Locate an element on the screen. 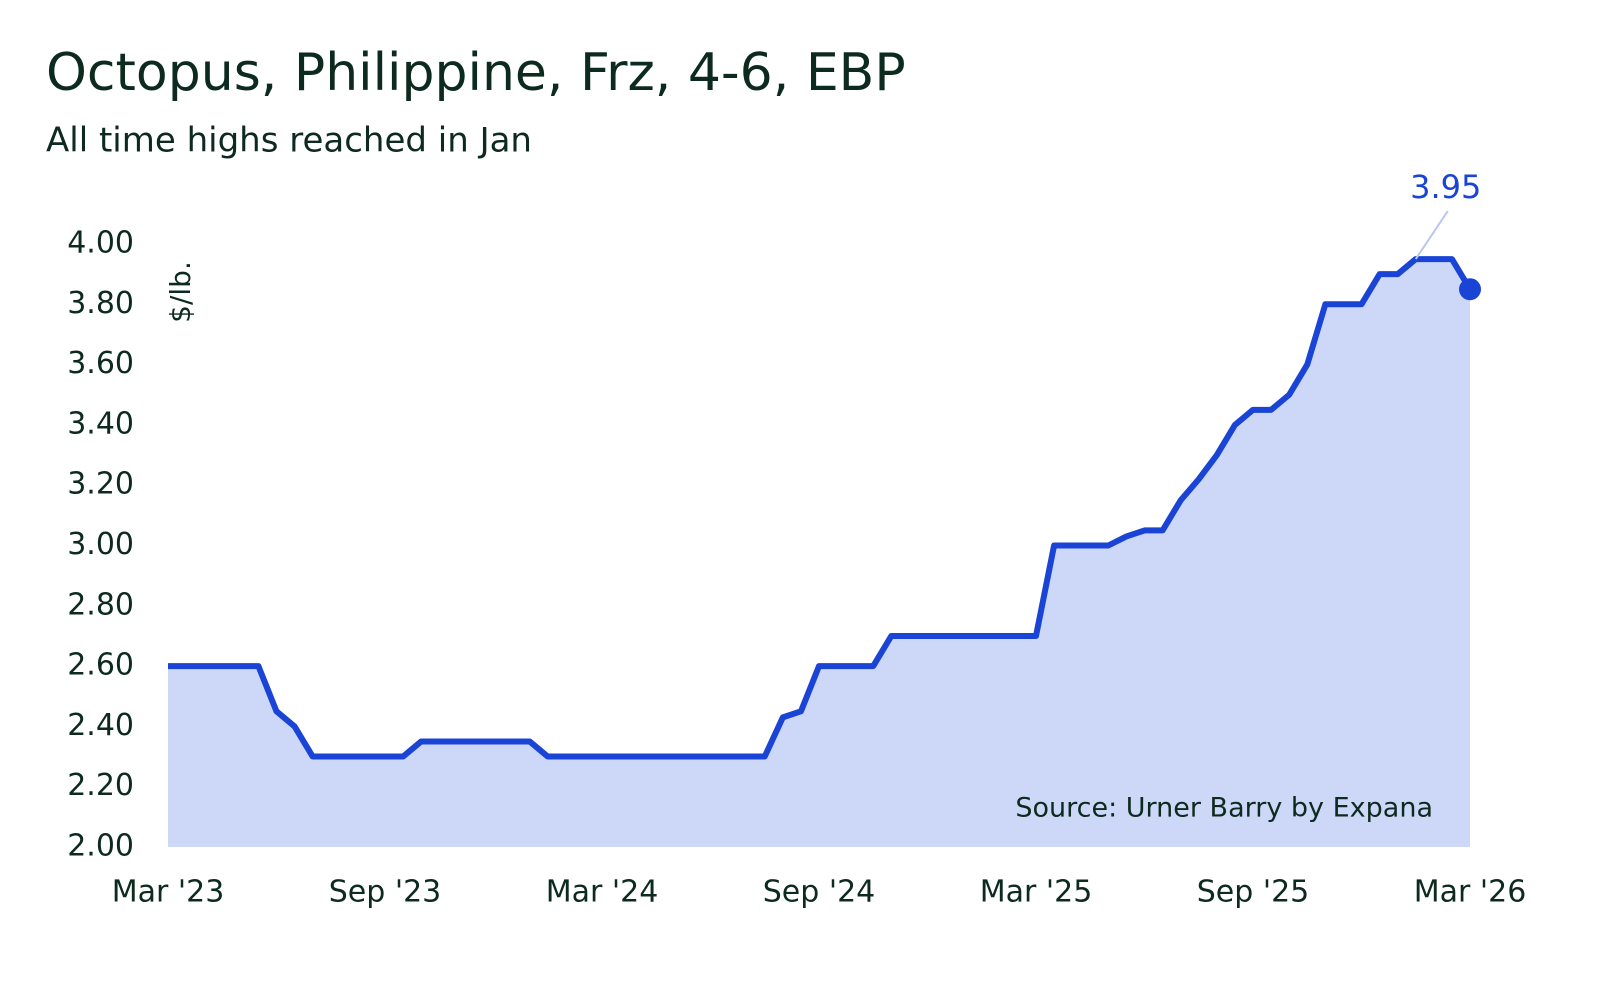  y-tick-label: 3.40 is located at coordinates (100, 423).